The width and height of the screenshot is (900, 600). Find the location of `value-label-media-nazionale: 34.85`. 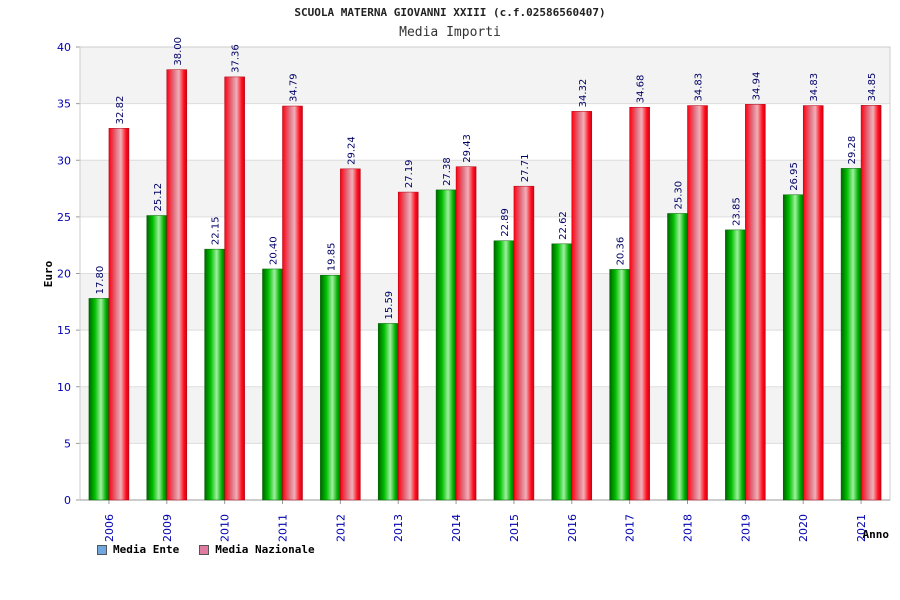

value-label-media-nazionale: 34.85 is located at coordinates (872, 87).